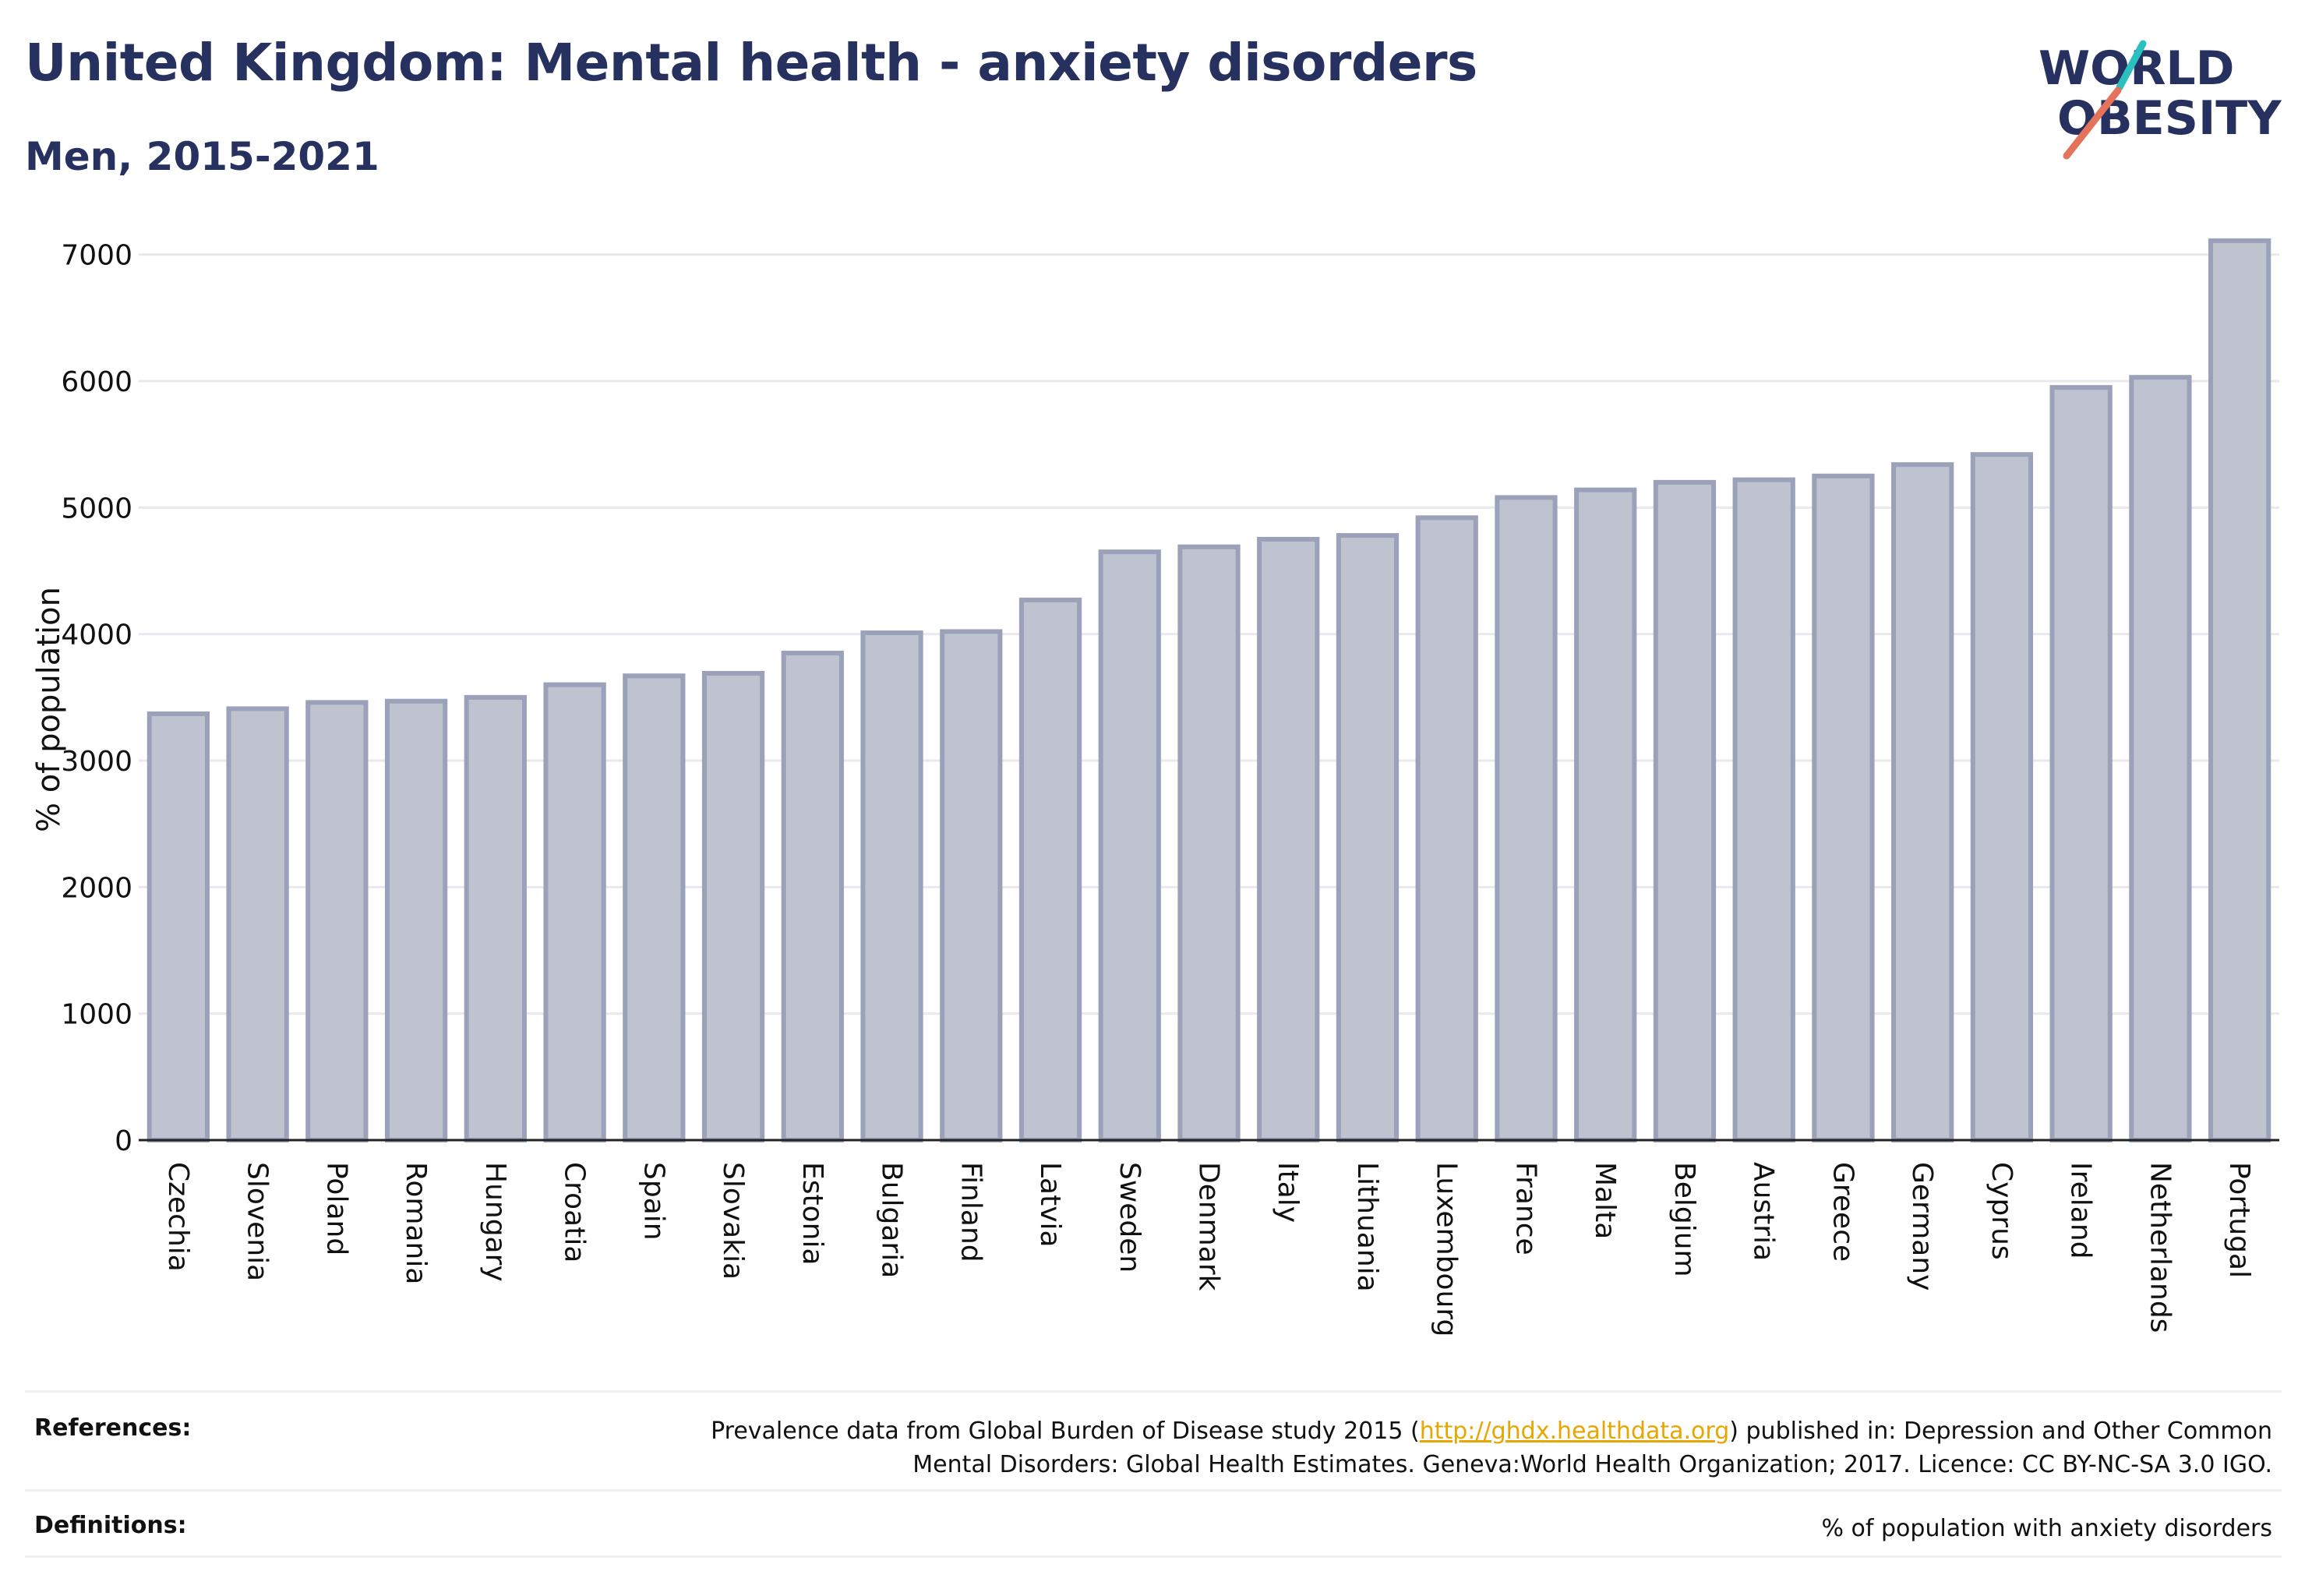 This screenshot has height=1596, width=2305. What do you see at coordinates (2160, 100) in the screenshot?
I see `world-obesity-logo: WORLD OBESITY` at bounding box center [2160, 100].